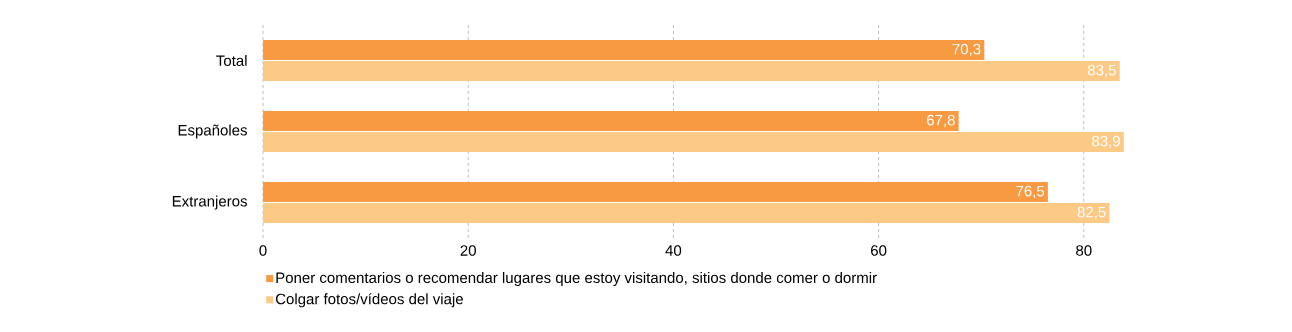  Describe the element at coordinates (576, 279) in the screenshot. I see `legend-label: Poner comentarios o recomendar lugares que estoy visitando, sitios donde comer o dormir` at that location.